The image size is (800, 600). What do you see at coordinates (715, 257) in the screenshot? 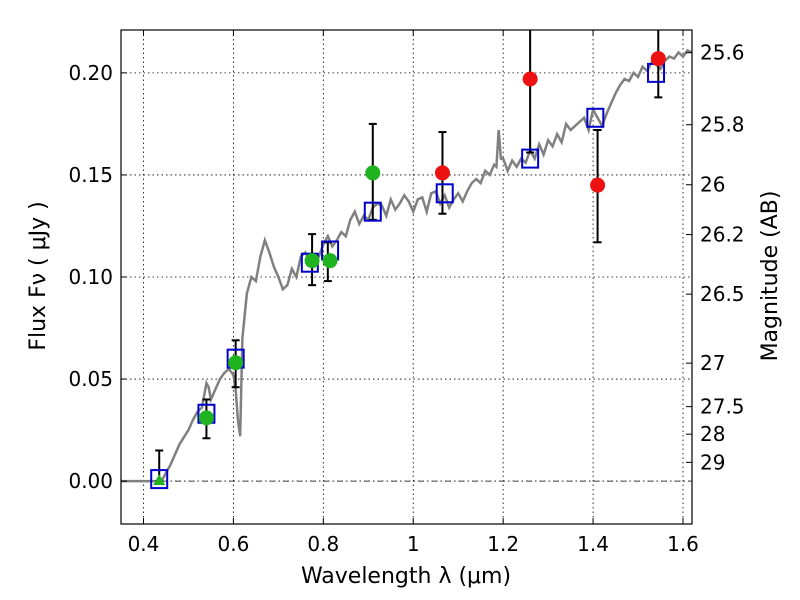
I see `right-magnitude-axis-ticks: 25.6 25.8 26 26.2 26.5 27 27.5 28 29` at bounding box center [715, 257].